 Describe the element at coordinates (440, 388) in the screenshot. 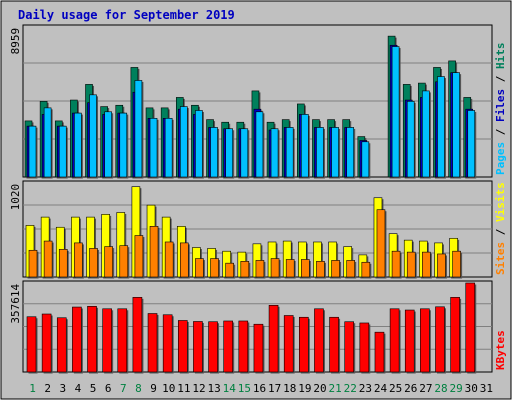

I see `x-tick-label: 28` at that location.